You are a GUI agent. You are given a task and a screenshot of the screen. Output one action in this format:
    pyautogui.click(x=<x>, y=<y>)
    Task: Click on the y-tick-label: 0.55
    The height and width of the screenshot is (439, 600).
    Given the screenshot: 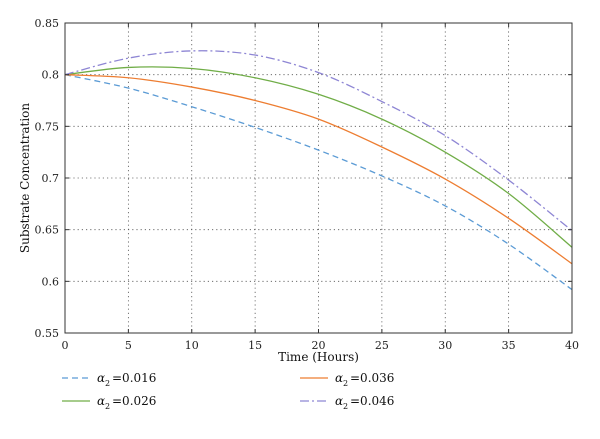 What is the action you would take?
    pyautogui.click(x=47, y=333)
    